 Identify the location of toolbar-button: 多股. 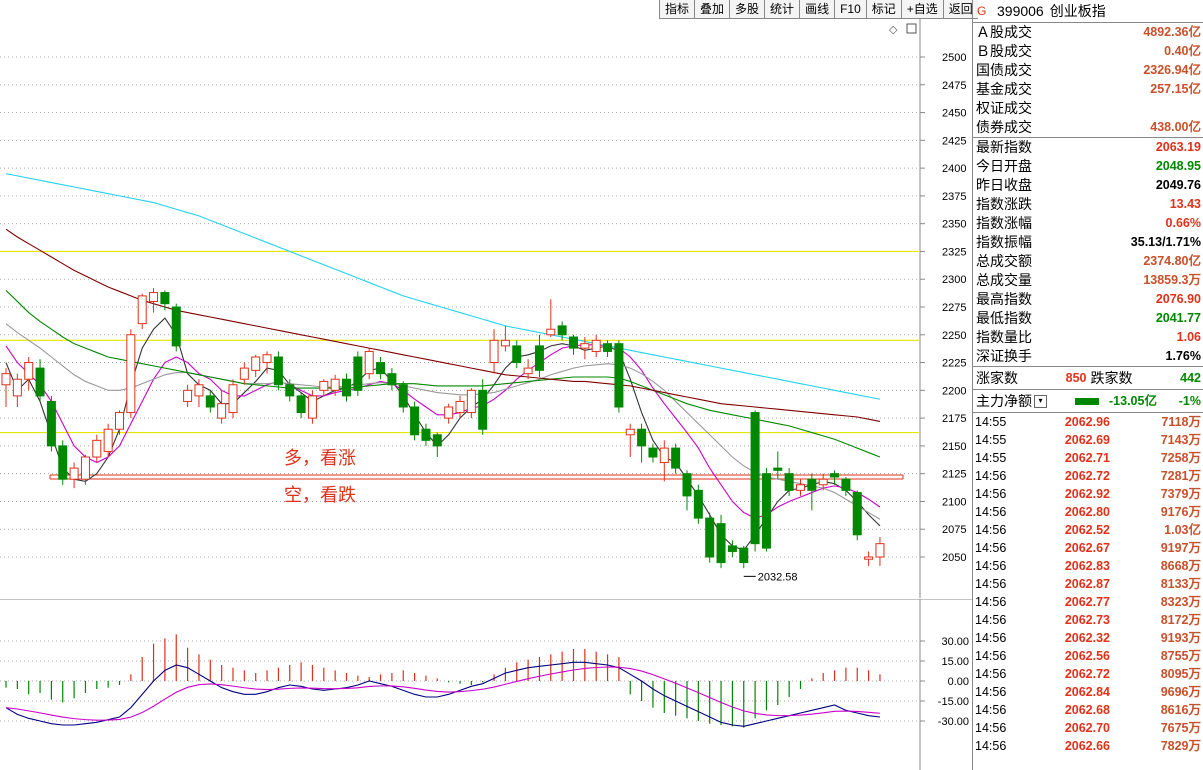
(747, 9).